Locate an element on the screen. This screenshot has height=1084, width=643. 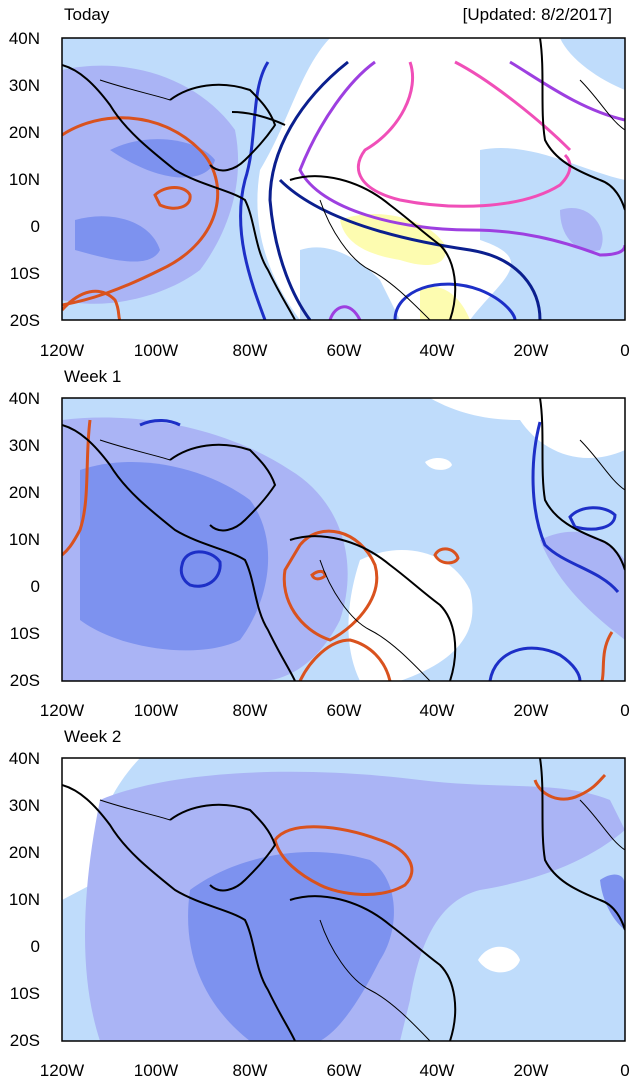
panel-title: Today is located at coordinates (87, 14).